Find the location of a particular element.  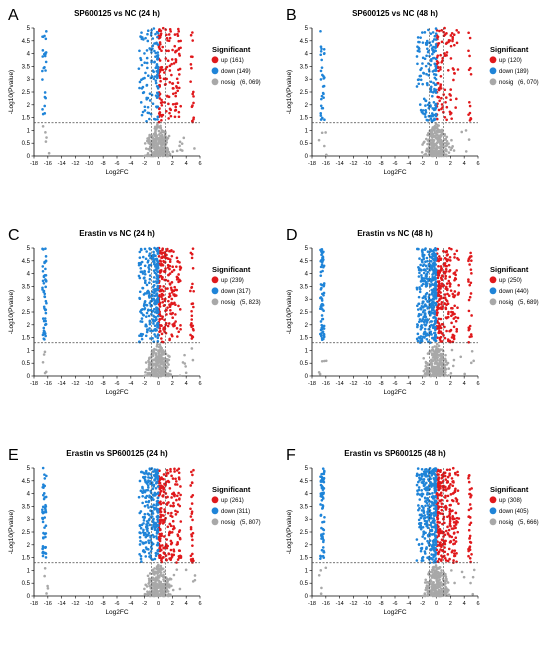

legend-count: (440) is located at coordinates (522, 292).